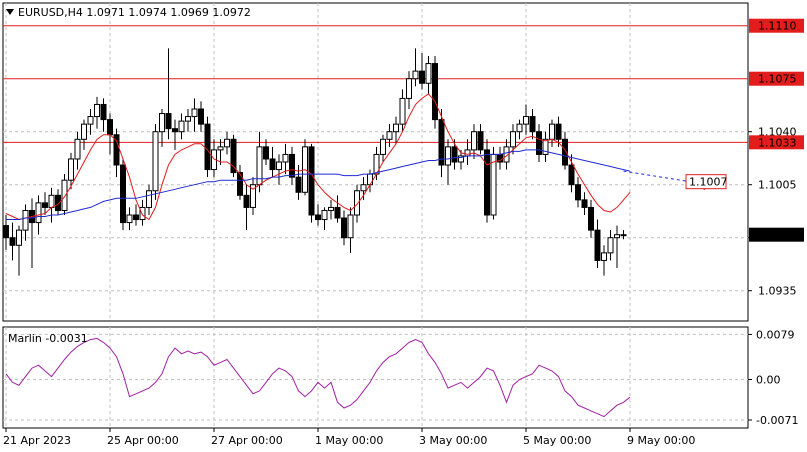 This screenshot has height=452, width=807. I want to click on level-price-label: 1.1075, so click(777, 79).